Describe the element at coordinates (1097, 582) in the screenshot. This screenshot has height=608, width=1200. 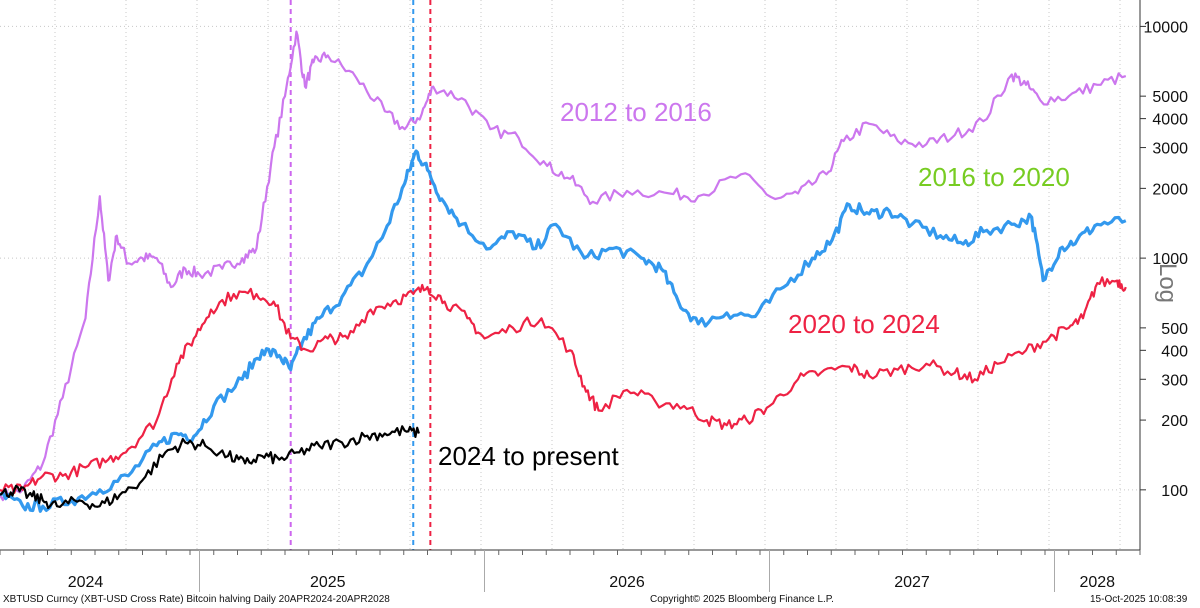
I see `x-tick-label: 2028` at that location.